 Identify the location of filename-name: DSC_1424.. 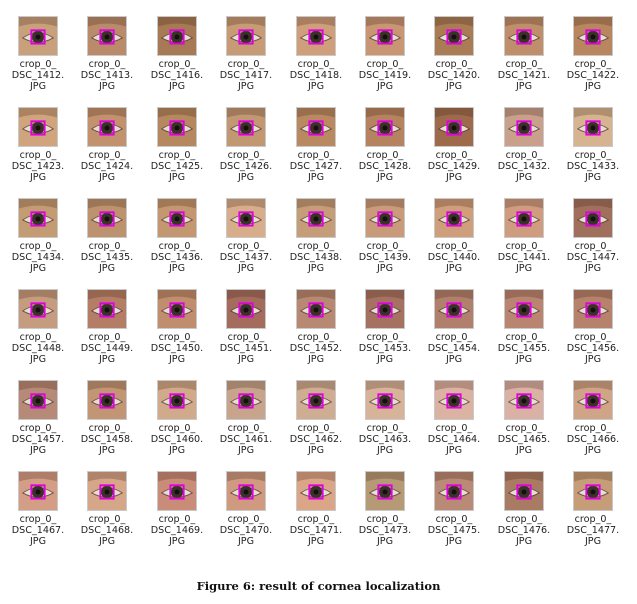
(107, 166).